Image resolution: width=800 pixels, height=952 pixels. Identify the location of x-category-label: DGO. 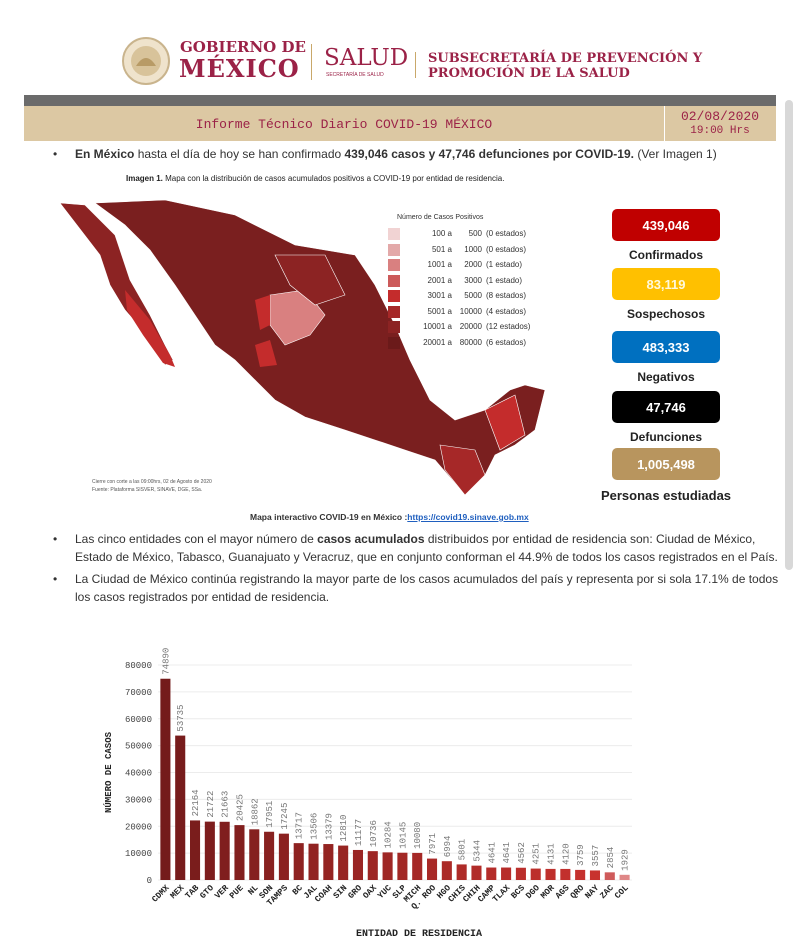
(533, 892).